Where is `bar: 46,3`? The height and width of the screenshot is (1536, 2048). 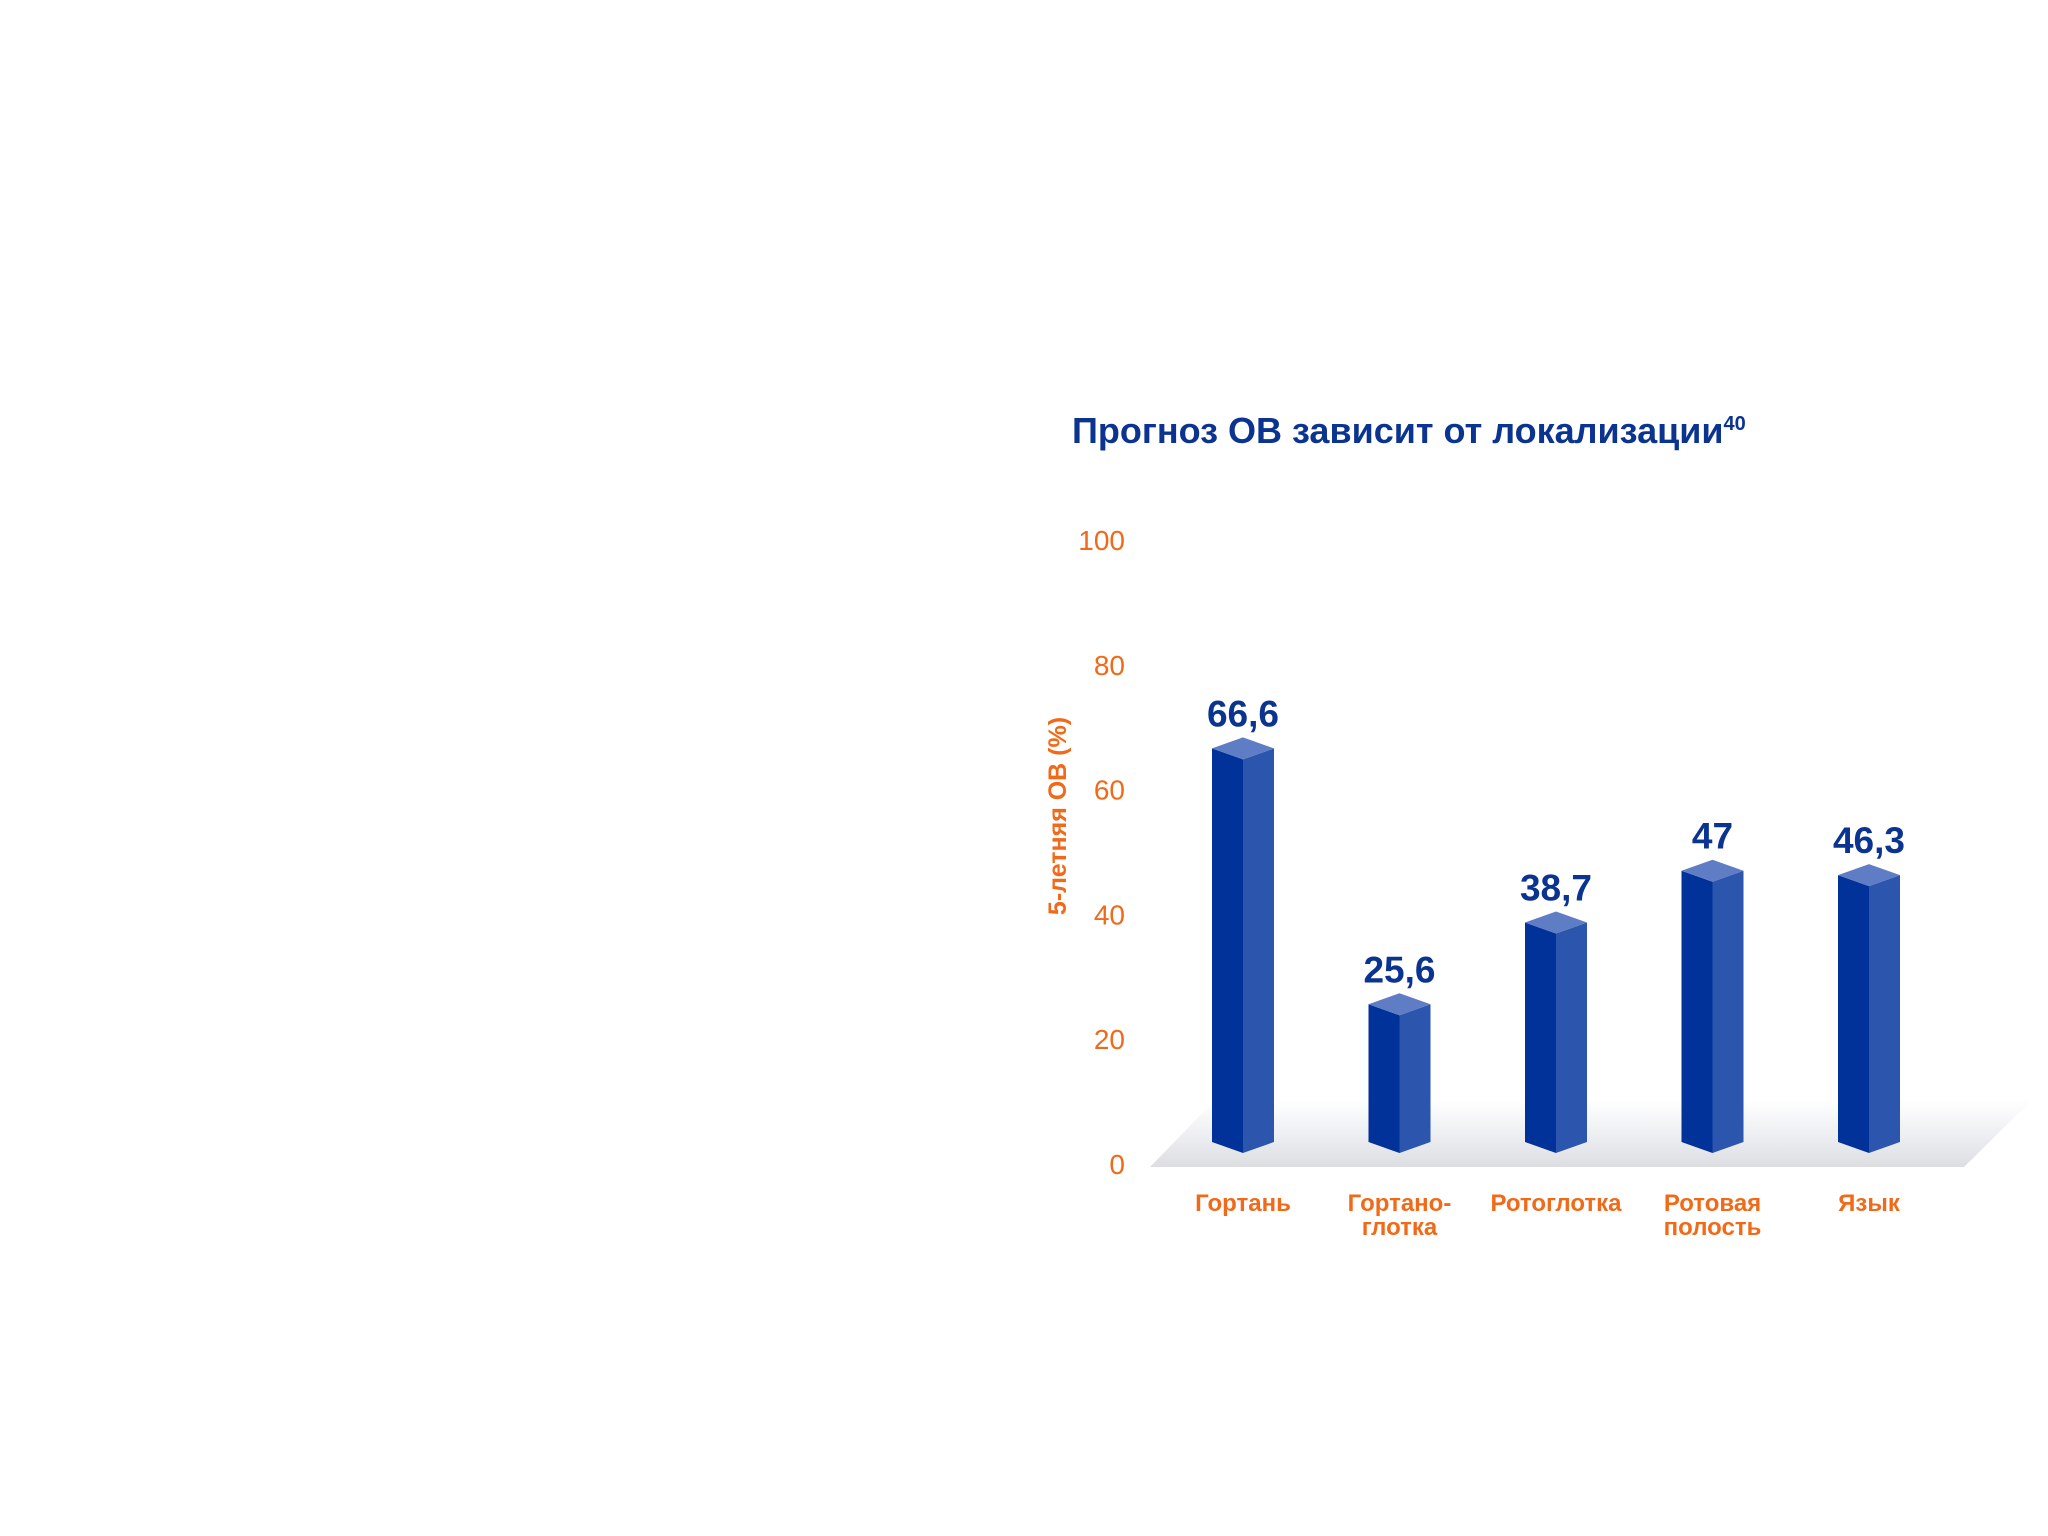 bar: 46,3 is located at coordinates (1869, 986).